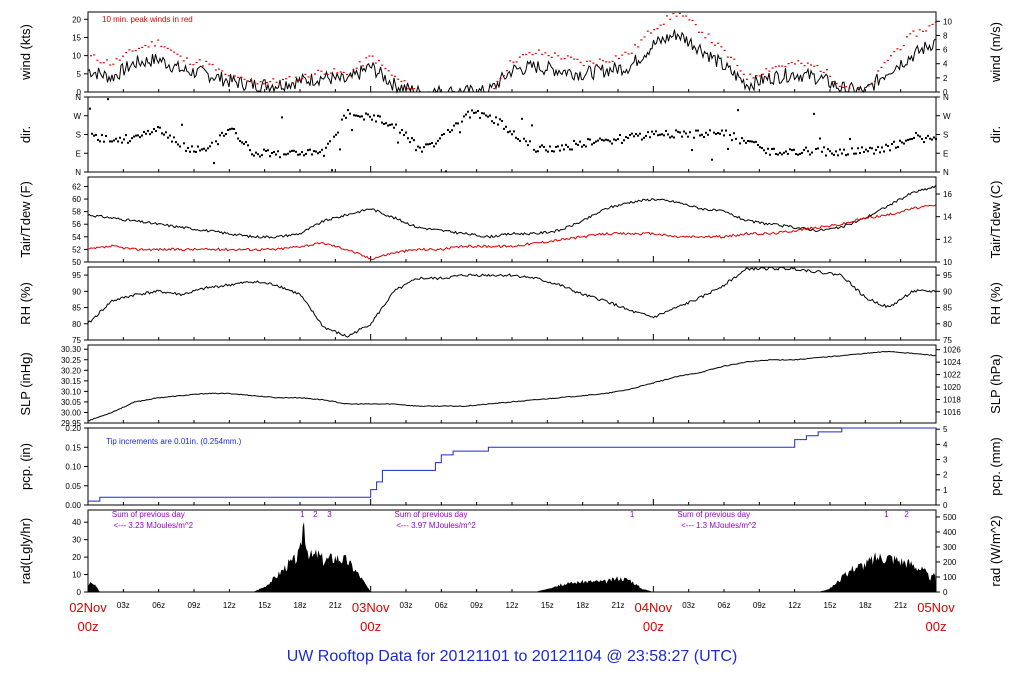 This screenshot has height=700, width=1024. What do you see at coordinates (947, 239) in the screenshot?
I see `ytick-label-right-temperature: 12` at bounding box center [947, 239].